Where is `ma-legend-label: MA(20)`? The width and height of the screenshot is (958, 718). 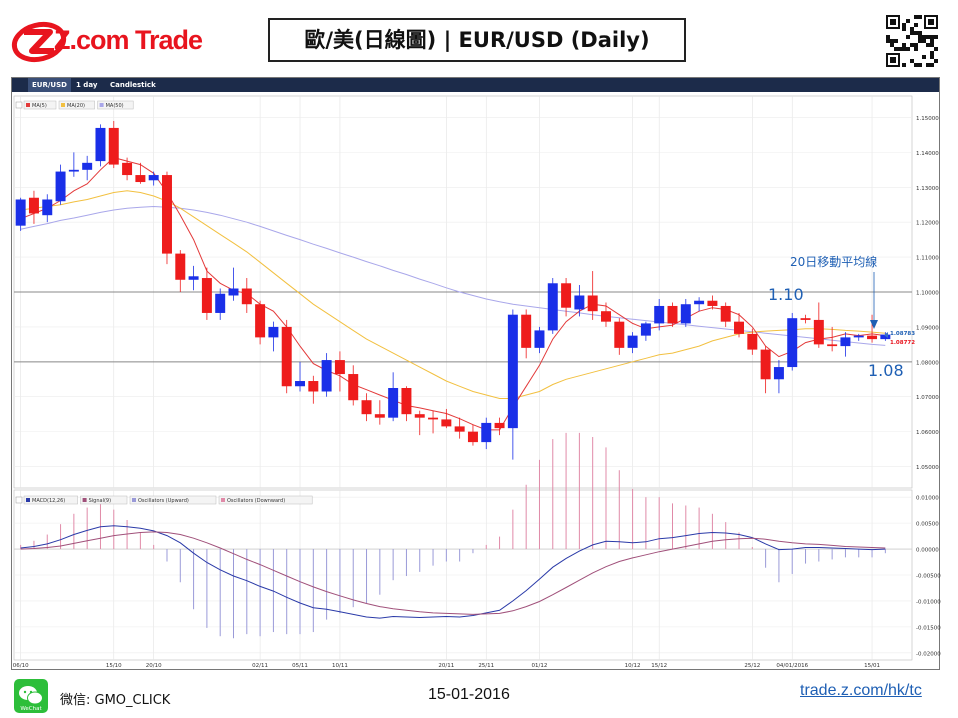
ma-legend-label: MA(20) is located at coordinates (76, 106).